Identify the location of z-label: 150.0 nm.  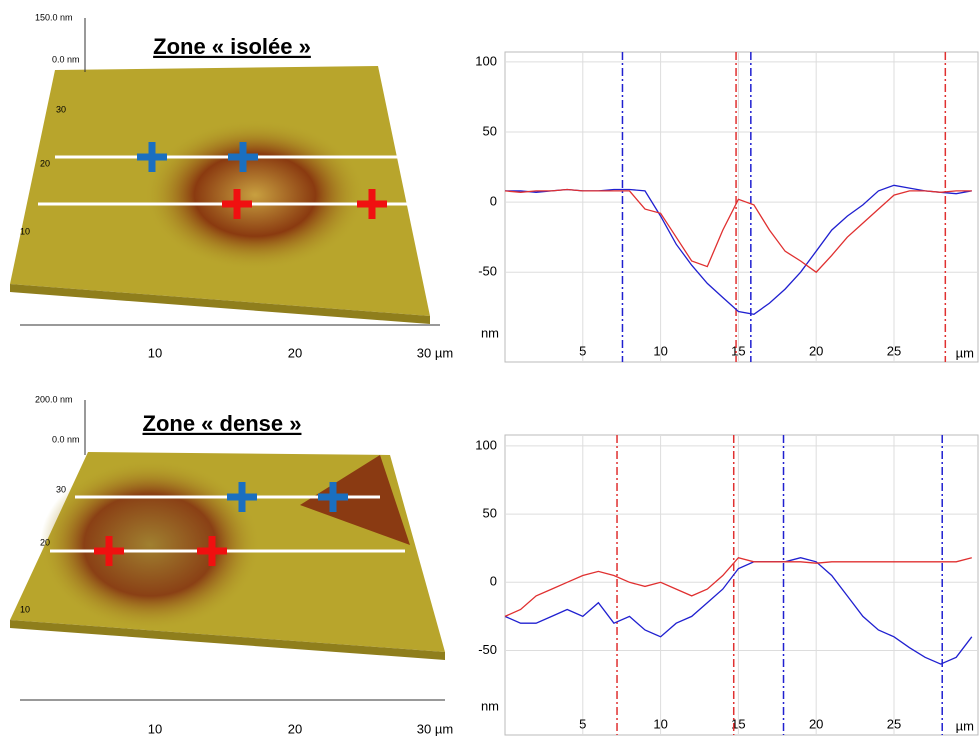
(54, 17).